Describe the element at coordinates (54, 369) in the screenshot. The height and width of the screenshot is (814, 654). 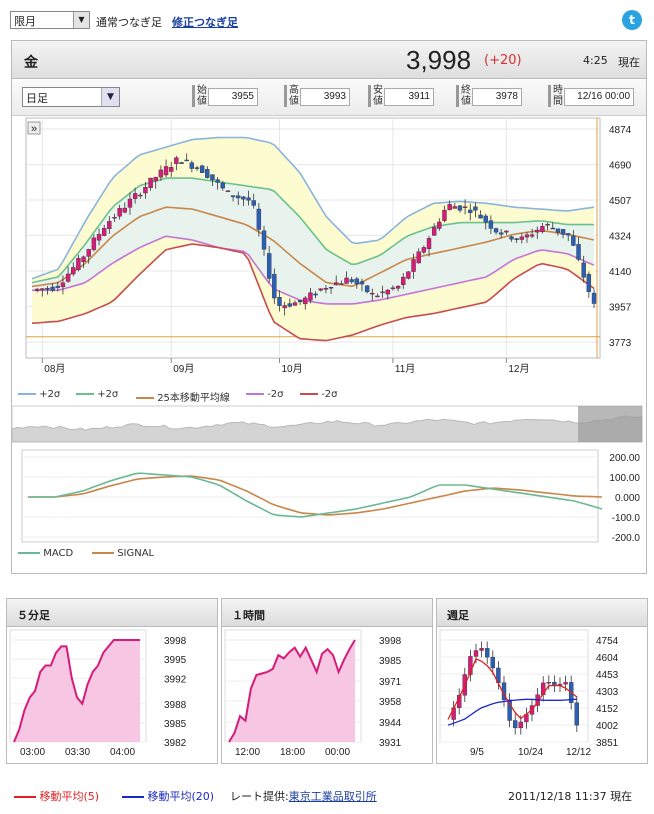
I see `x-tick-label: 08月` at that location.